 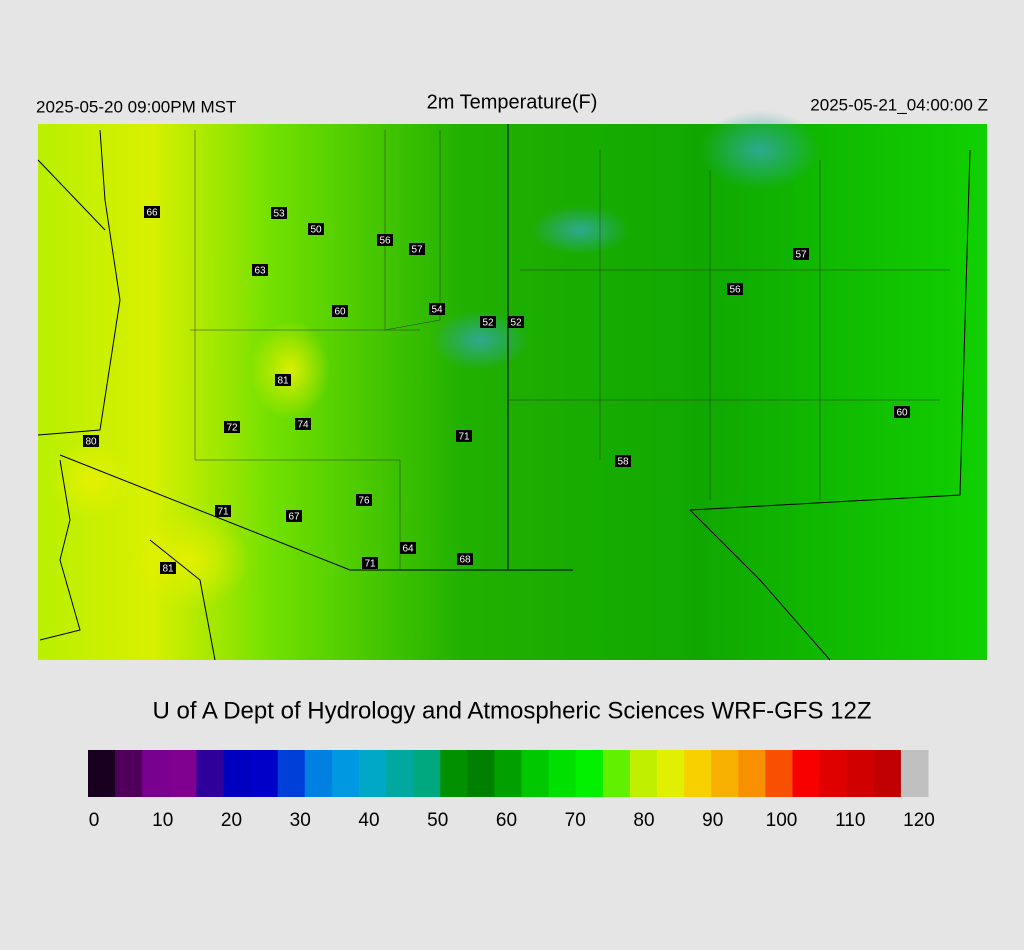 I want to click on station-label: 63, so click(x=260, y=271).